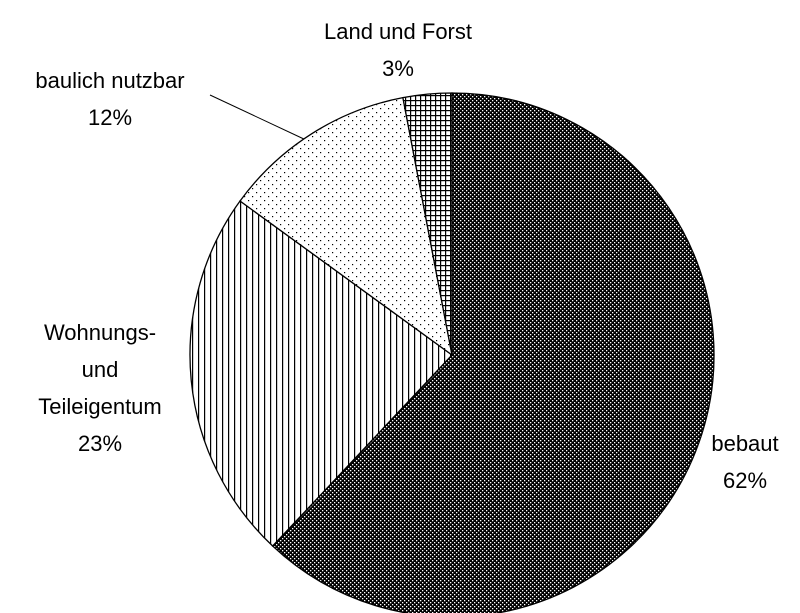 The image size is (800, 613). What do you see at coordinates (744, 462) in the screenshot?
I see `slice-label: bebaut 62%` at bounding box center [744, 462].